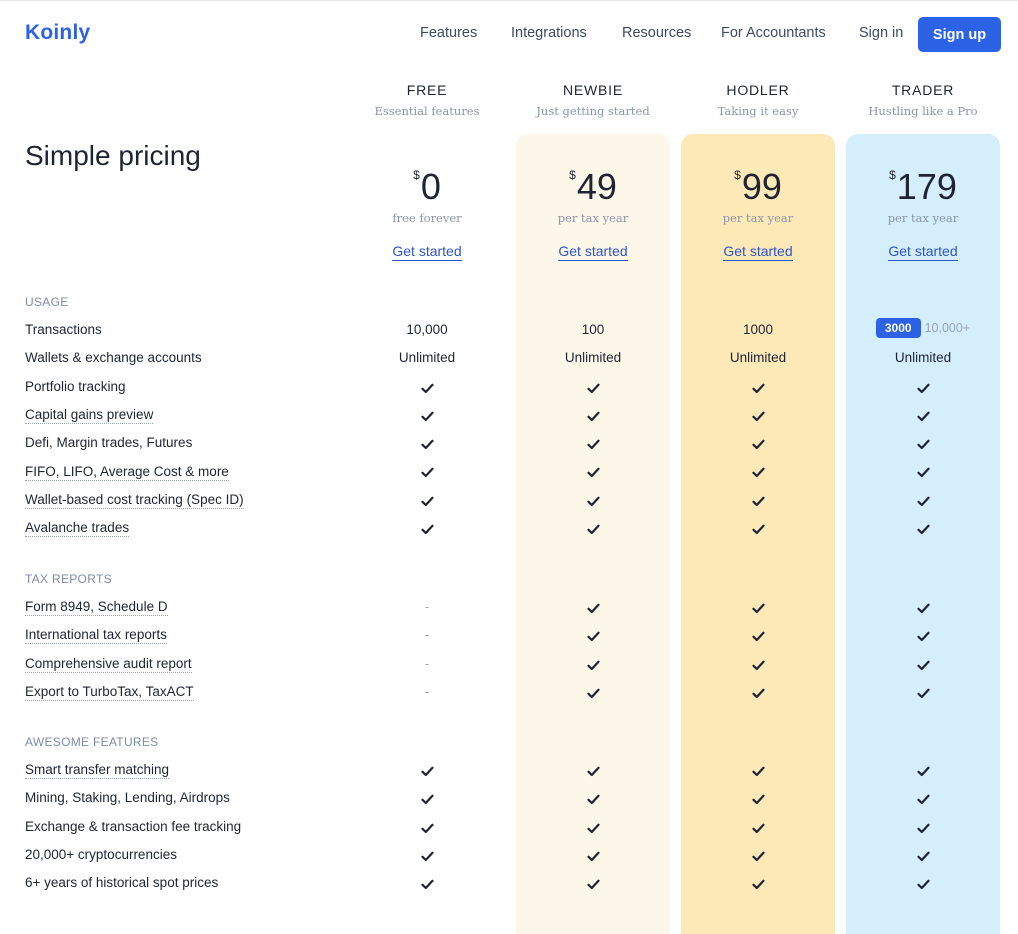  I want to click on feature-label: Comprehensive audit report, so click(108, 664).